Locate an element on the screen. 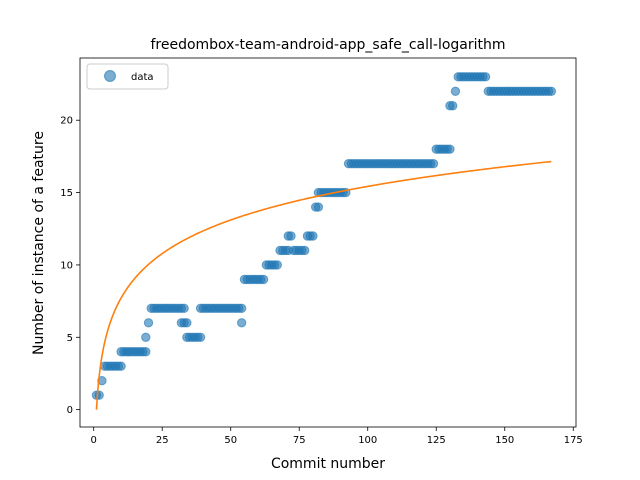 This screenshot has width=640, height=480. x-tick-label-25: 25 is located at coordinates (162, 440).